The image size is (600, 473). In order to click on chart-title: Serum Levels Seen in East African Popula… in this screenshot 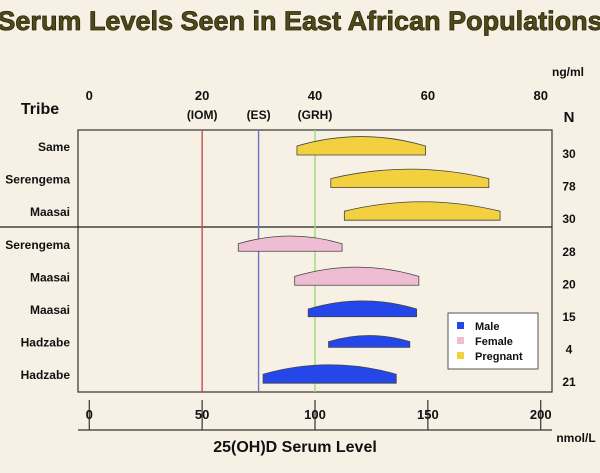, I will do `click(300, 21)`.